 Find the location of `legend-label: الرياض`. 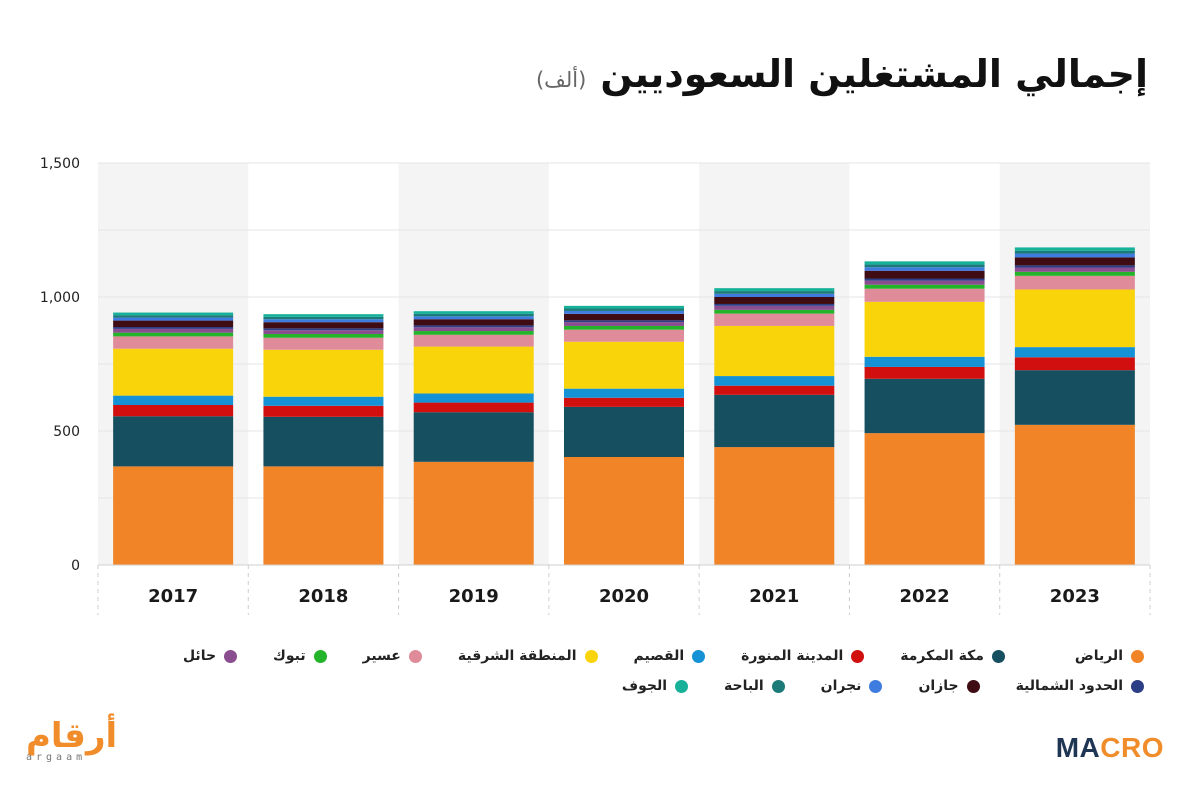

legend-label: الرياض is located at coordinates (1098, 656).